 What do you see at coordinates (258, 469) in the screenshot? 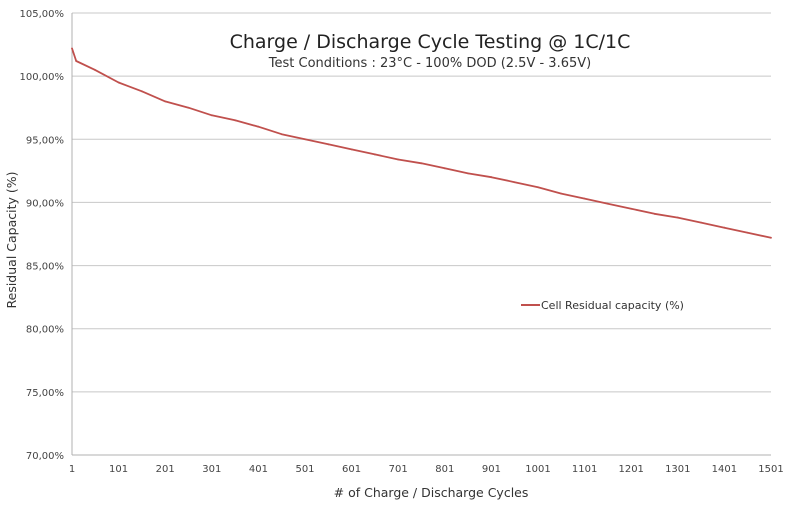
I see `x-tick-label: 401` at bounding box center [258, 469].